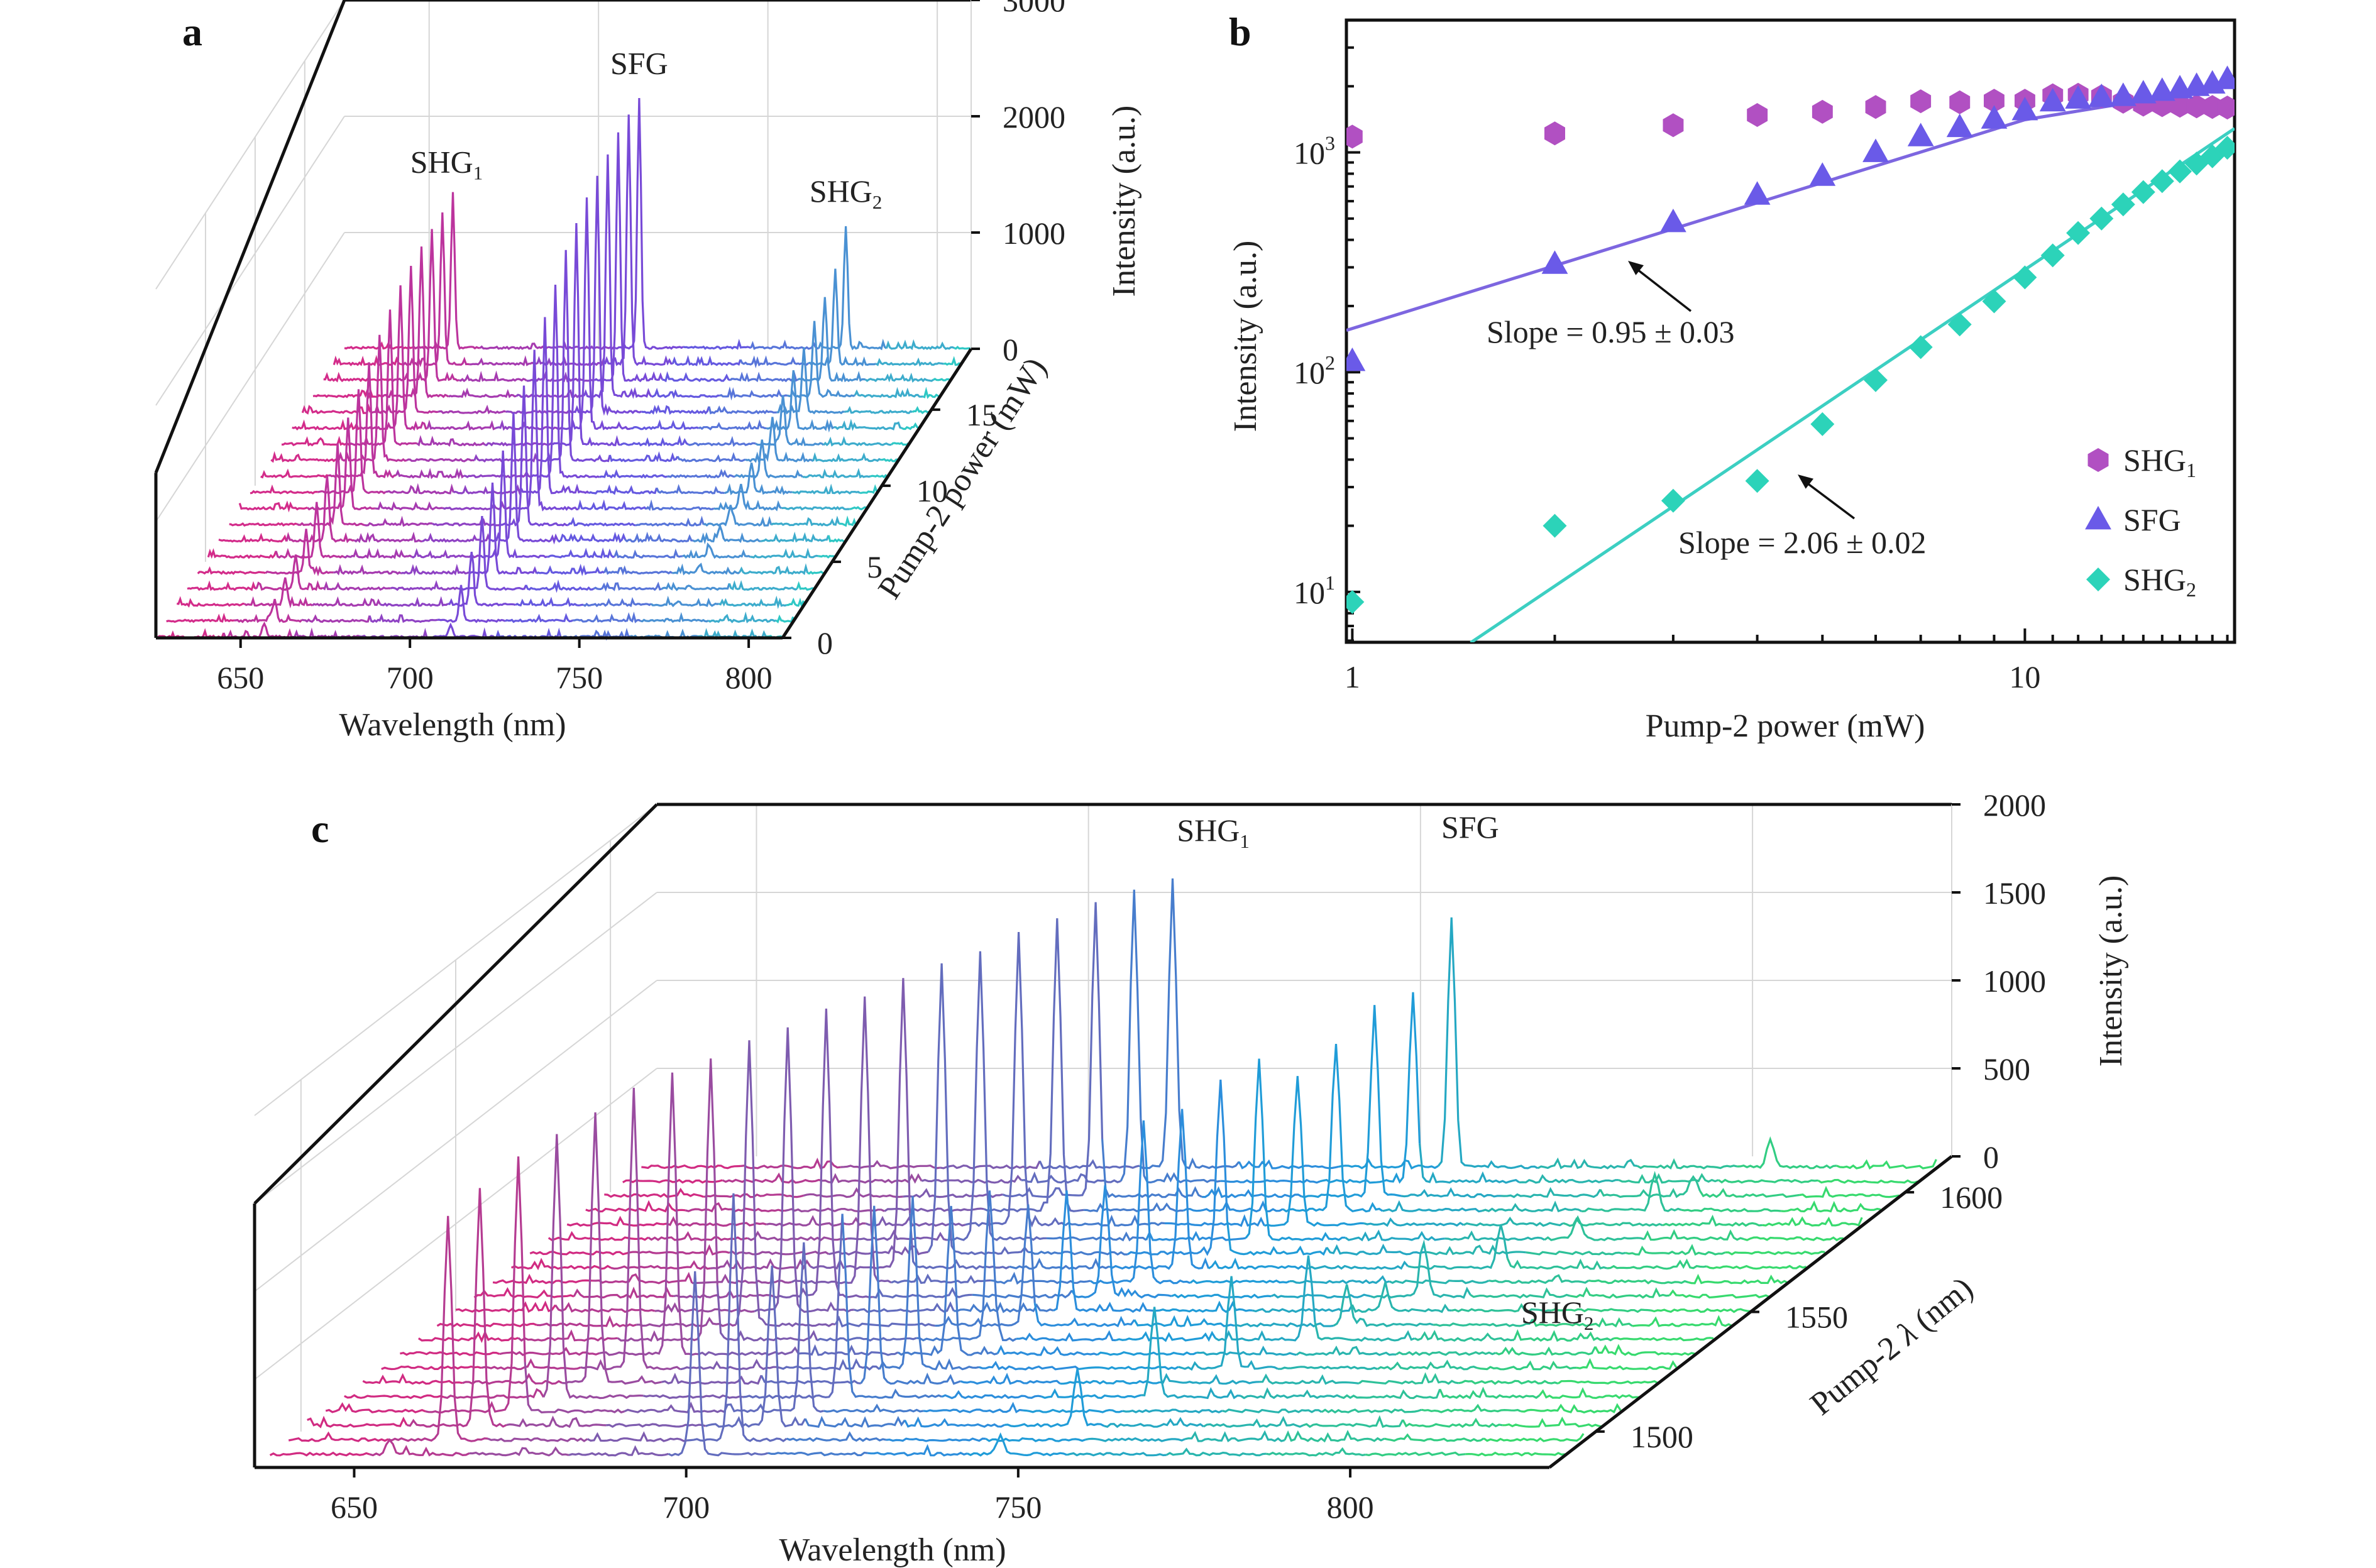 Image resolution: width=2376 pixels, height=1568 pixels. What do you see at coordinates (2111, 971) in the screenshot?
I see `panel-c-zlabel: Intensity (a.u.)` at bounding box center [2111, 971].